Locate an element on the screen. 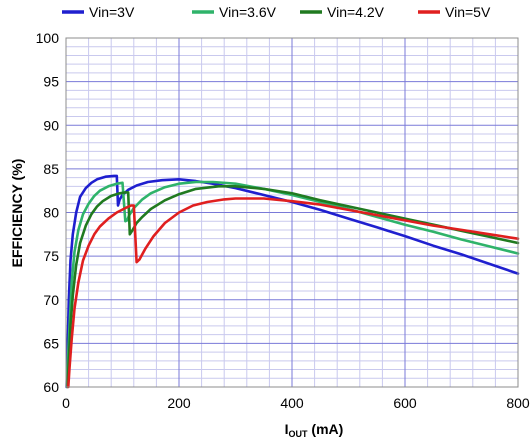 The height and width of the screenshot is (442, 532). legend-item-2: Vin=3.6V is located at coordinates (234, 12).